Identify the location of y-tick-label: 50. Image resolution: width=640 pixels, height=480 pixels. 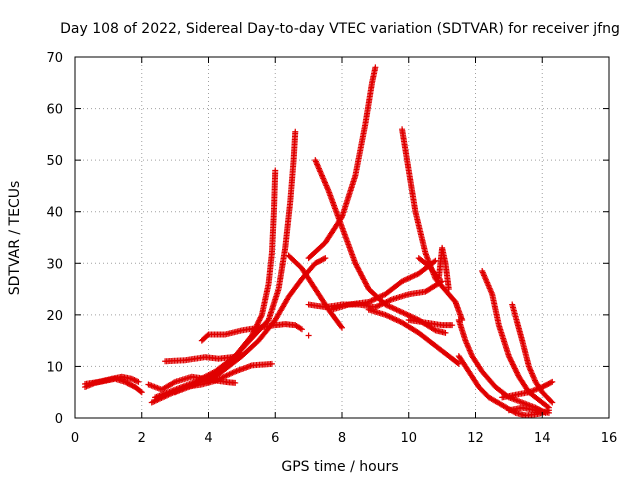
(54, 161).